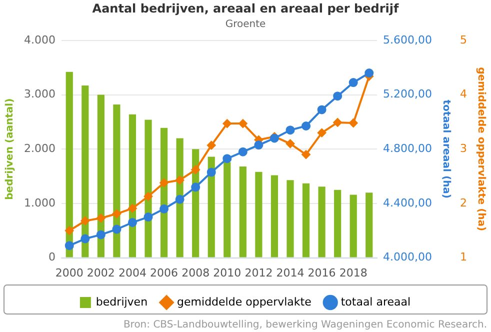 This screenshot has width=491, height=332. I want to click on y3-tick-label: 1, so click(463, 257).